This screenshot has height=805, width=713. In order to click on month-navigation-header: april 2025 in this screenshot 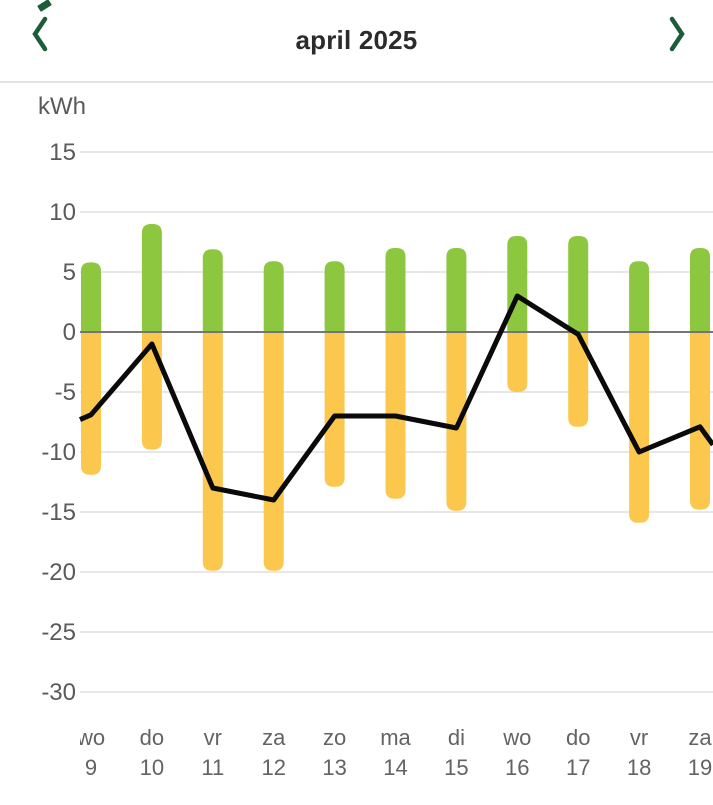, I will do `click(356, 41)`.